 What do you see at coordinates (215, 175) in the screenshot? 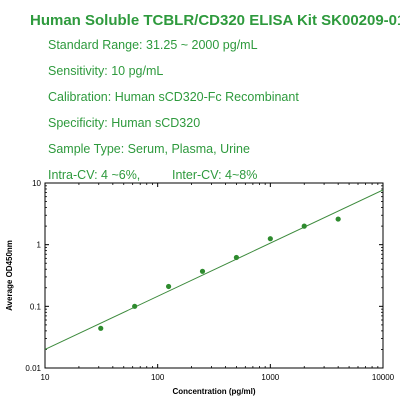
I see `inter-cv: Inter-CV: 4~8%` at bounding box center [215, 175].